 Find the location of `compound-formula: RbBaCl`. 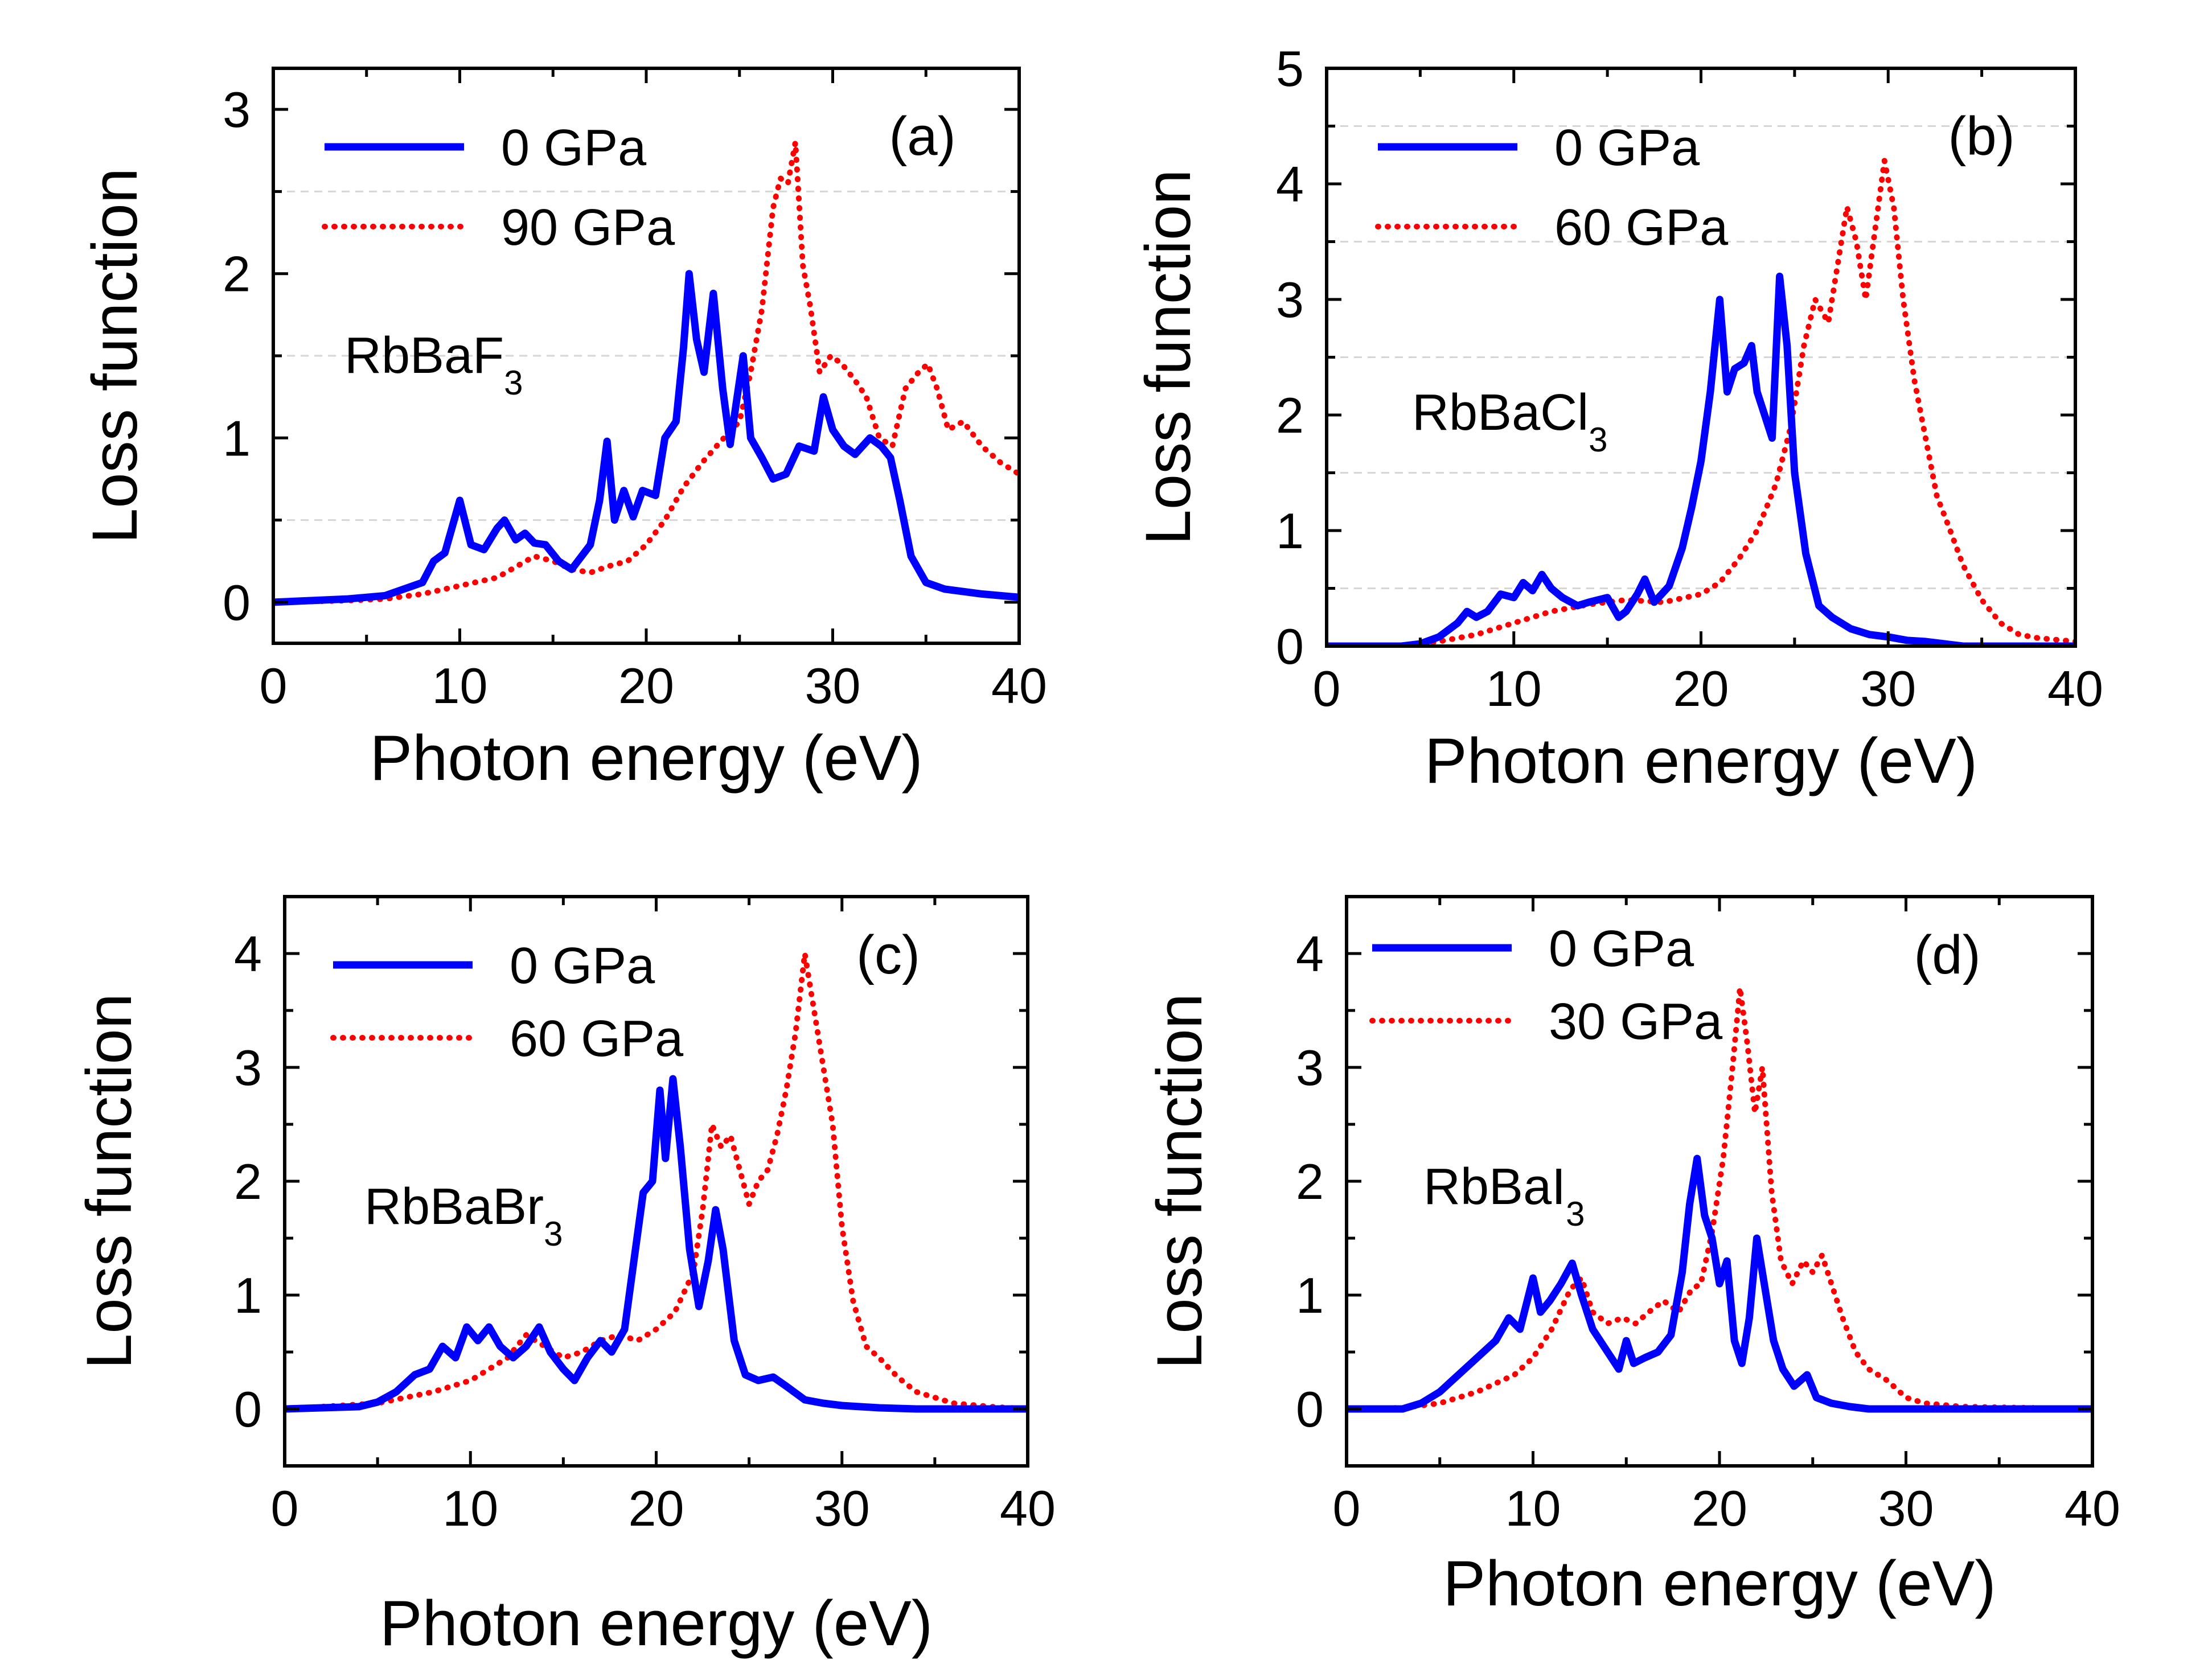

compound-formula: RbBaCl is located at coordinates (1500, 413).